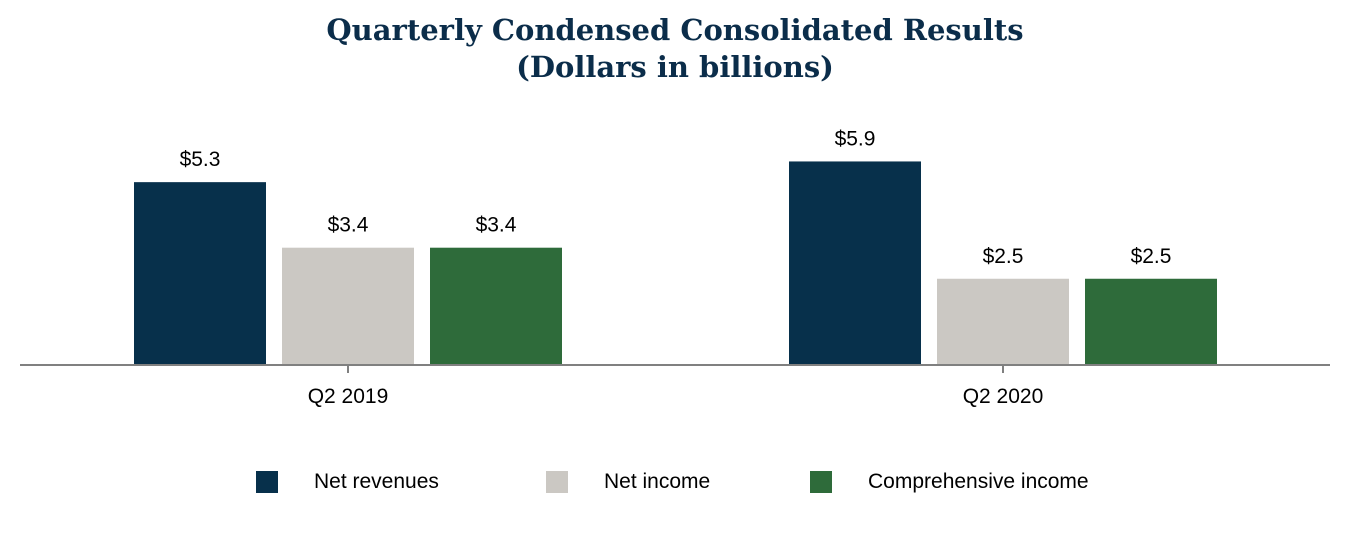  I want to click on legend-swatch-net-income, so click(557, 482).